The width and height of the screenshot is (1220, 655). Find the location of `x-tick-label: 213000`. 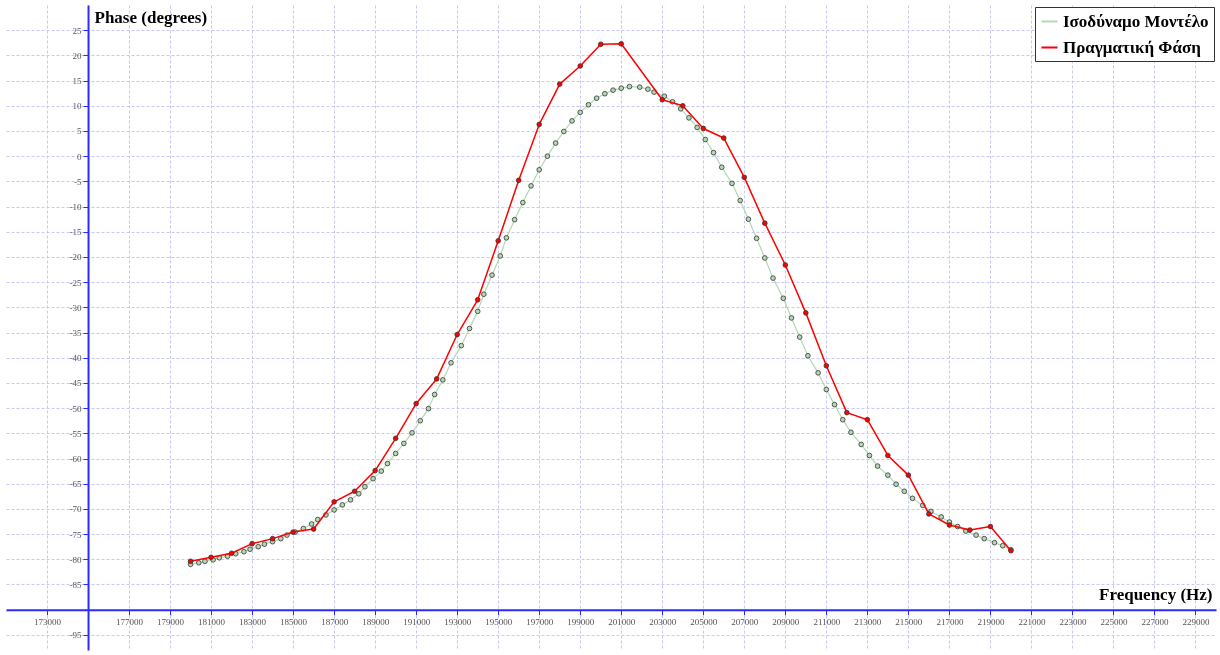

x-tick-label: 213000 is located at coordinates (868, 622).